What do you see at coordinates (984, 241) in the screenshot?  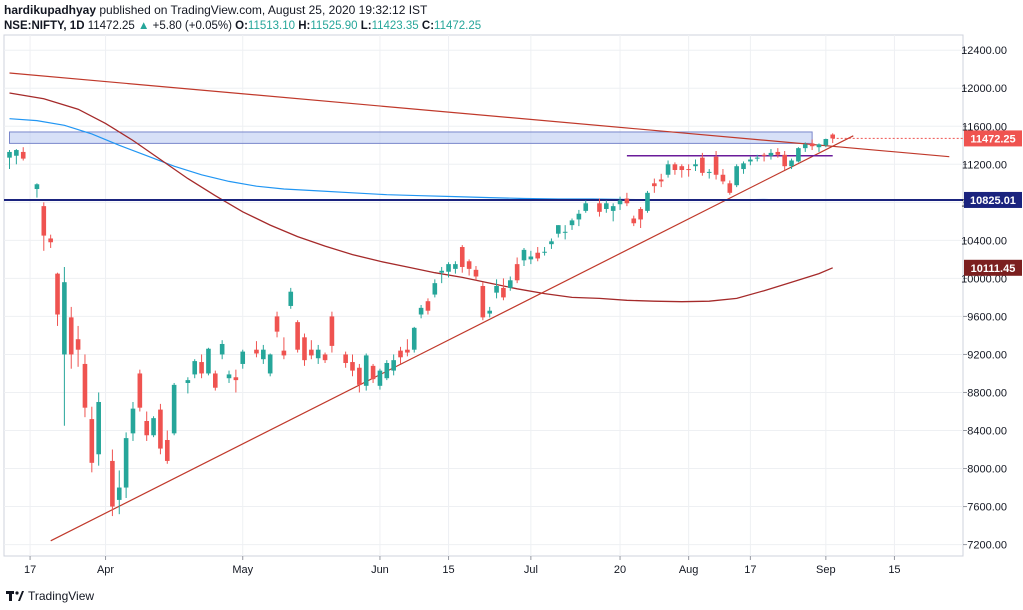 I see `y-tick-label: 10400.00` at bounding box center [984, 241].